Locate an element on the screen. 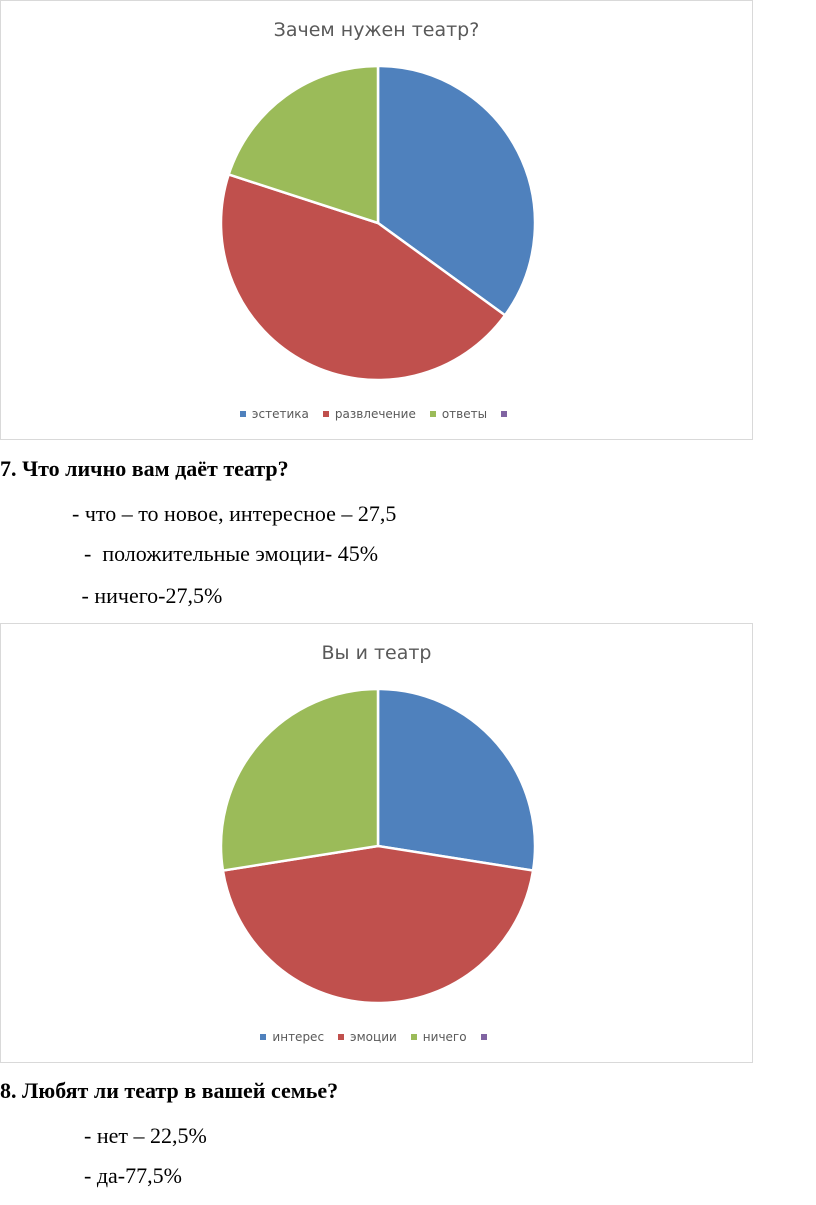 The width and height of the screenshot is (816, 1205). legend-item-3: ответы is located at coordinates (458, 414).